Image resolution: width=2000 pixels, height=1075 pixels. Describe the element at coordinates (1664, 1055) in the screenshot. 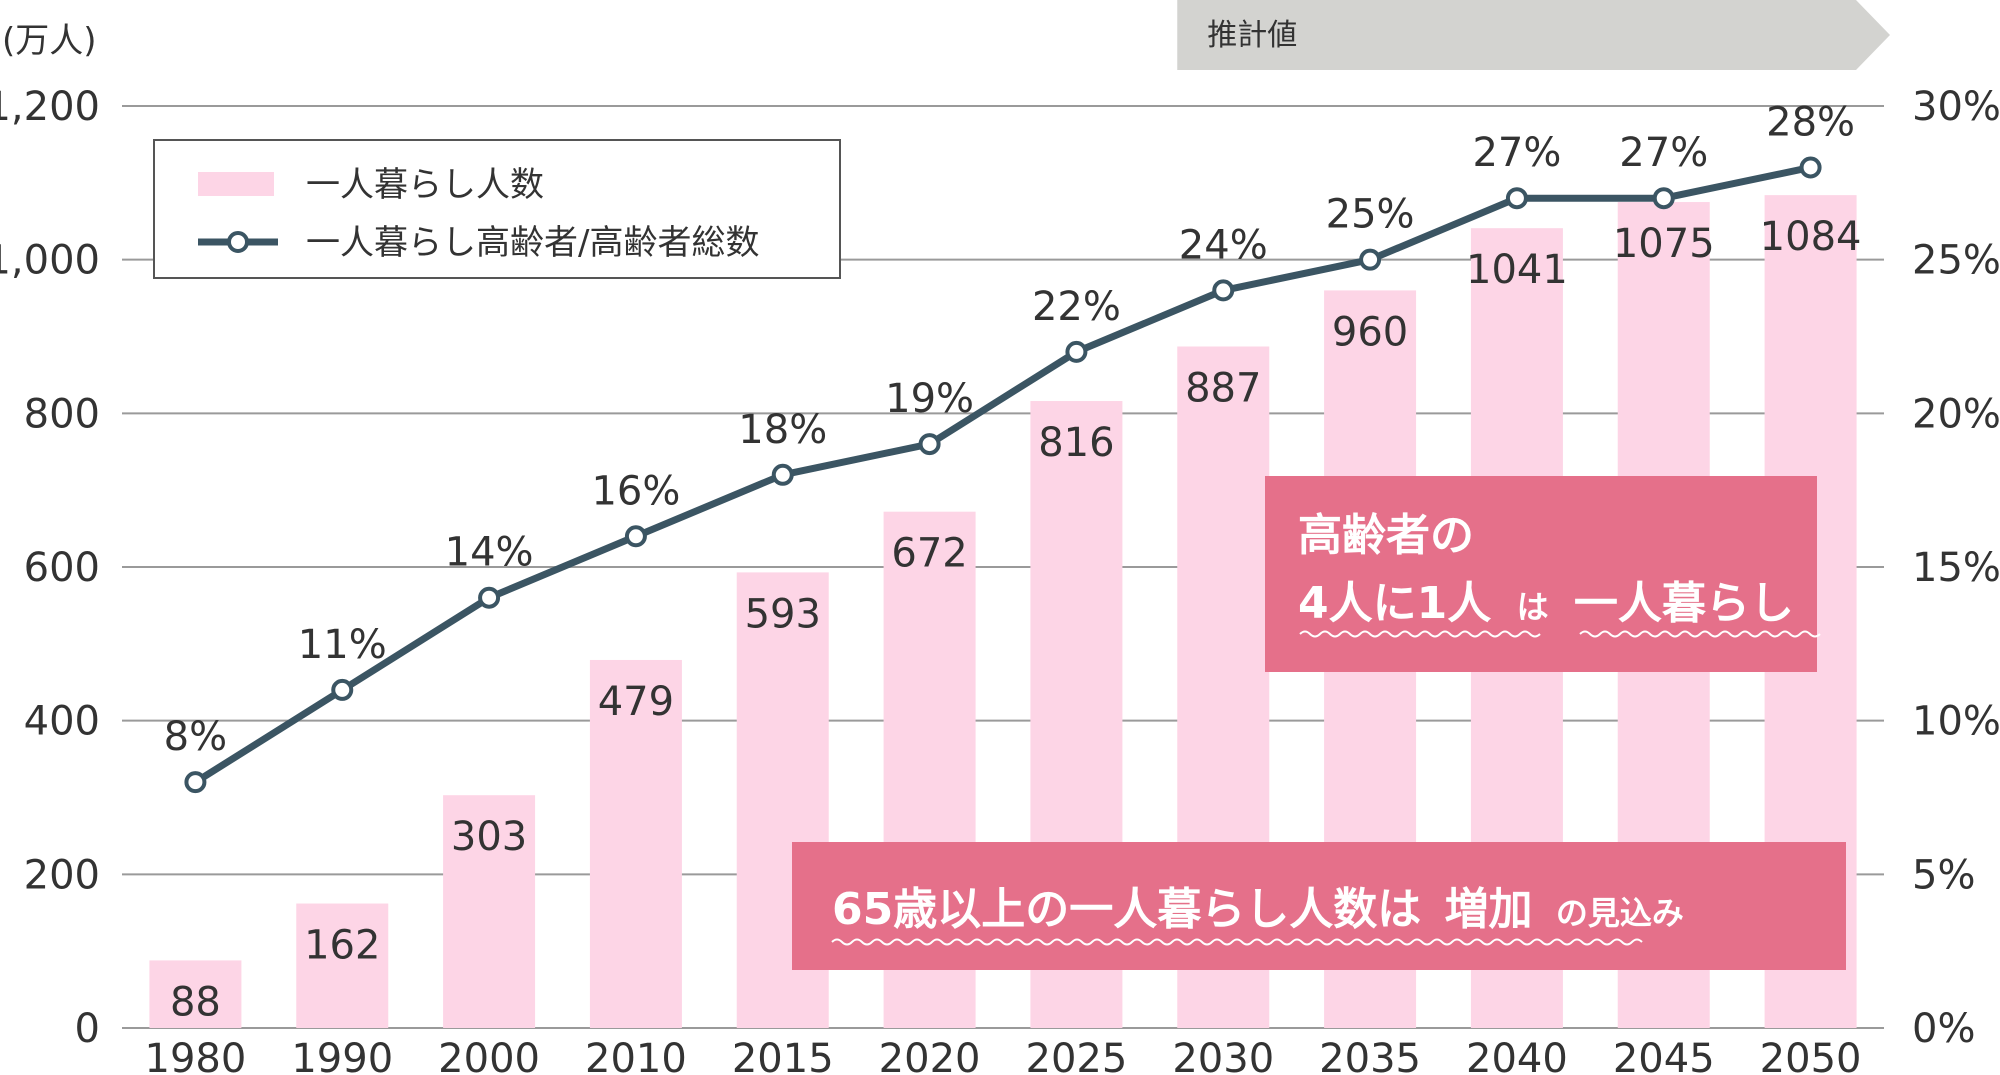

I see `x-tick-label: 2045` at that location.